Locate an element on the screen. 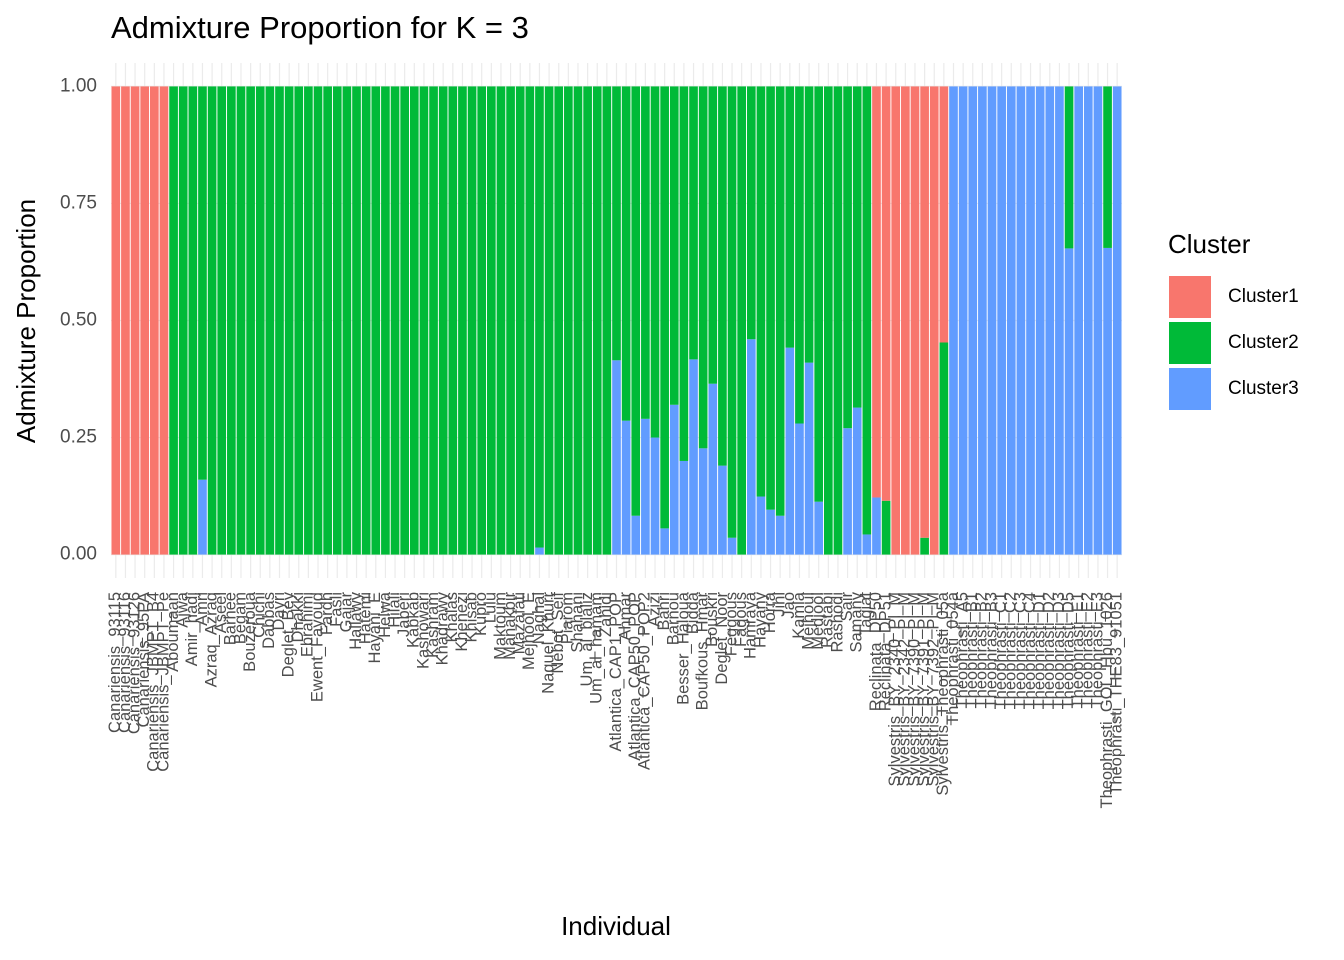 This screenshot has width=1344, height=960. x-tick-label: Piarom is located at coordinates (568, 618).